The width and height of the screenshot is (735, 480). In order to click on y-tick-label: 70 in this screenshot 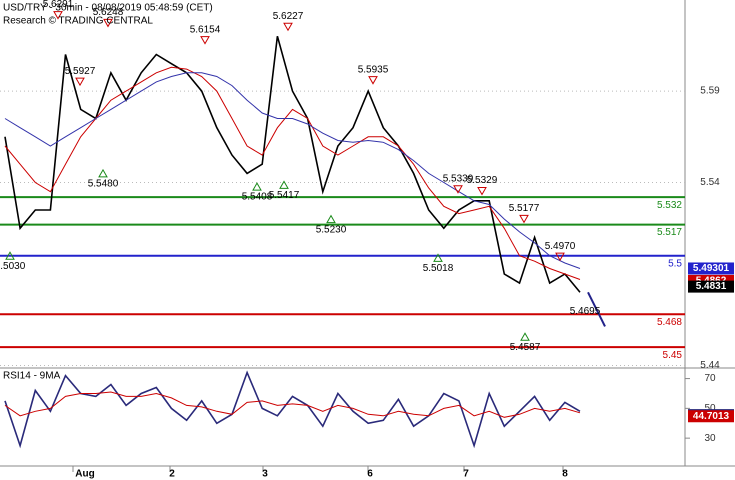, I will do `click(710, 378)`.